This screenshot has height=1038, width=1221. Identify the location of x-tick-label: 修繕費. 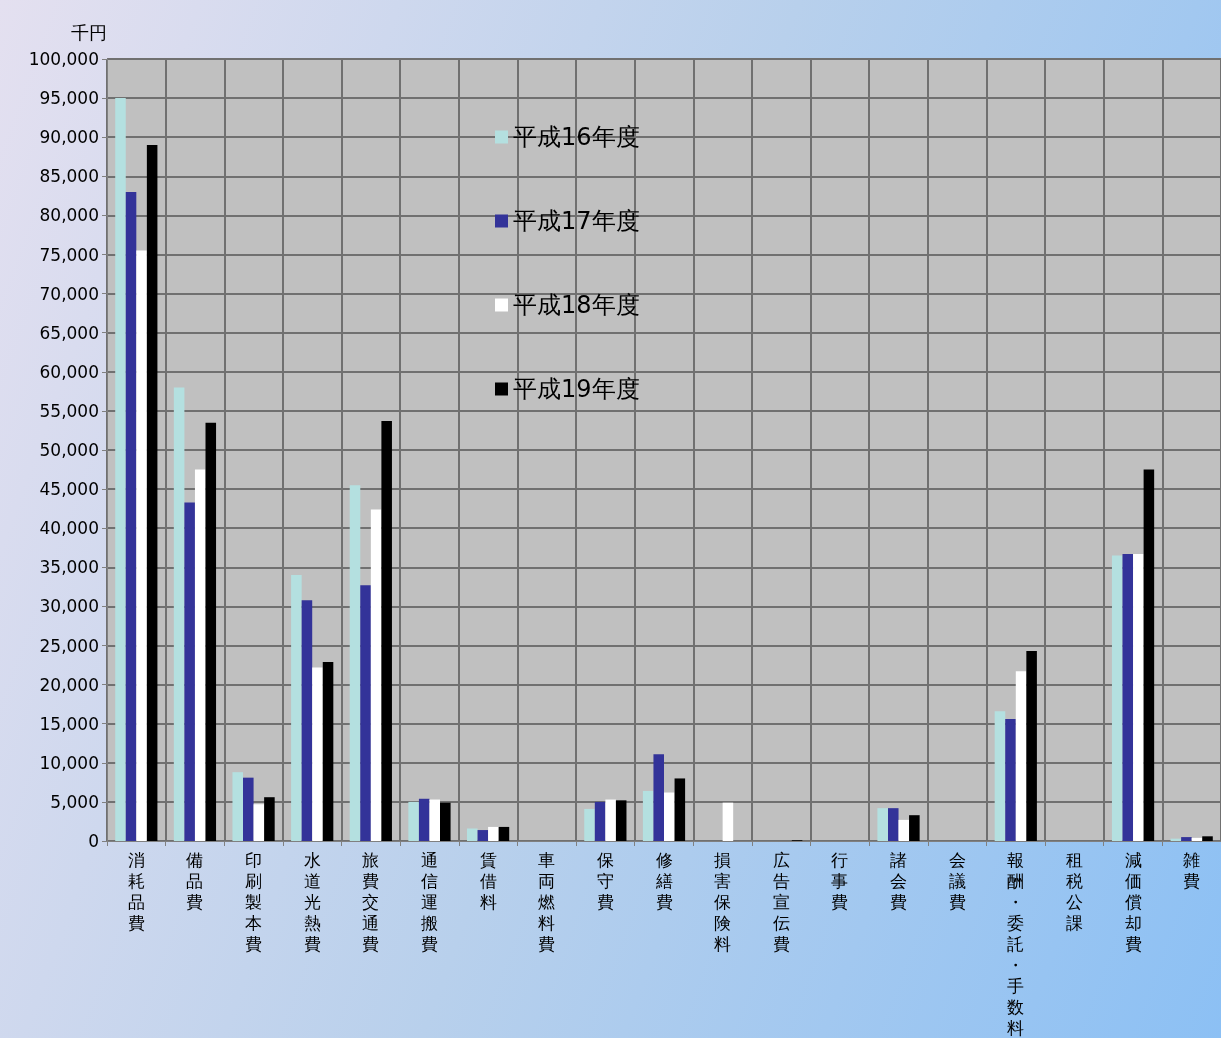
(663, 880).